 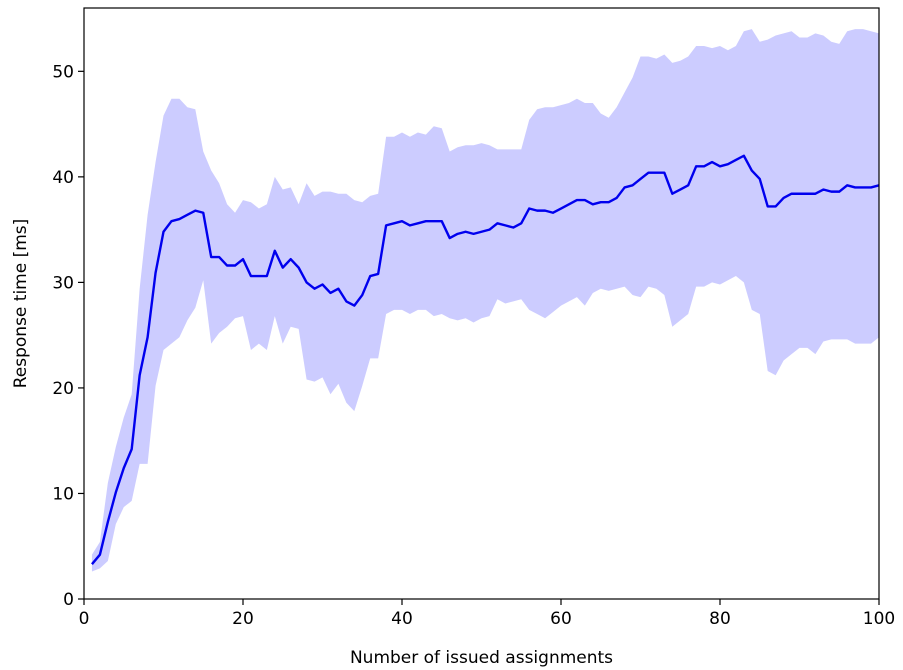 I want to click on y-tick-label: 40, so click(x=63, y=178).